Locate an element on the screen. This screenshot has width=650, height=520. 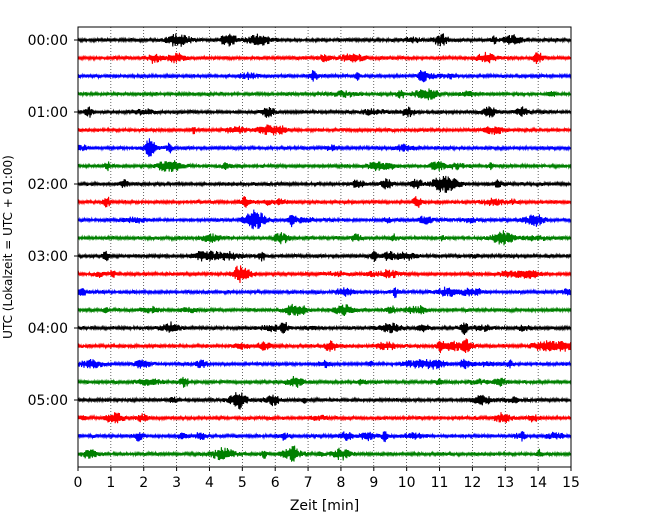
y-tick-label: 01:00 is located at coordinates (48, 113).